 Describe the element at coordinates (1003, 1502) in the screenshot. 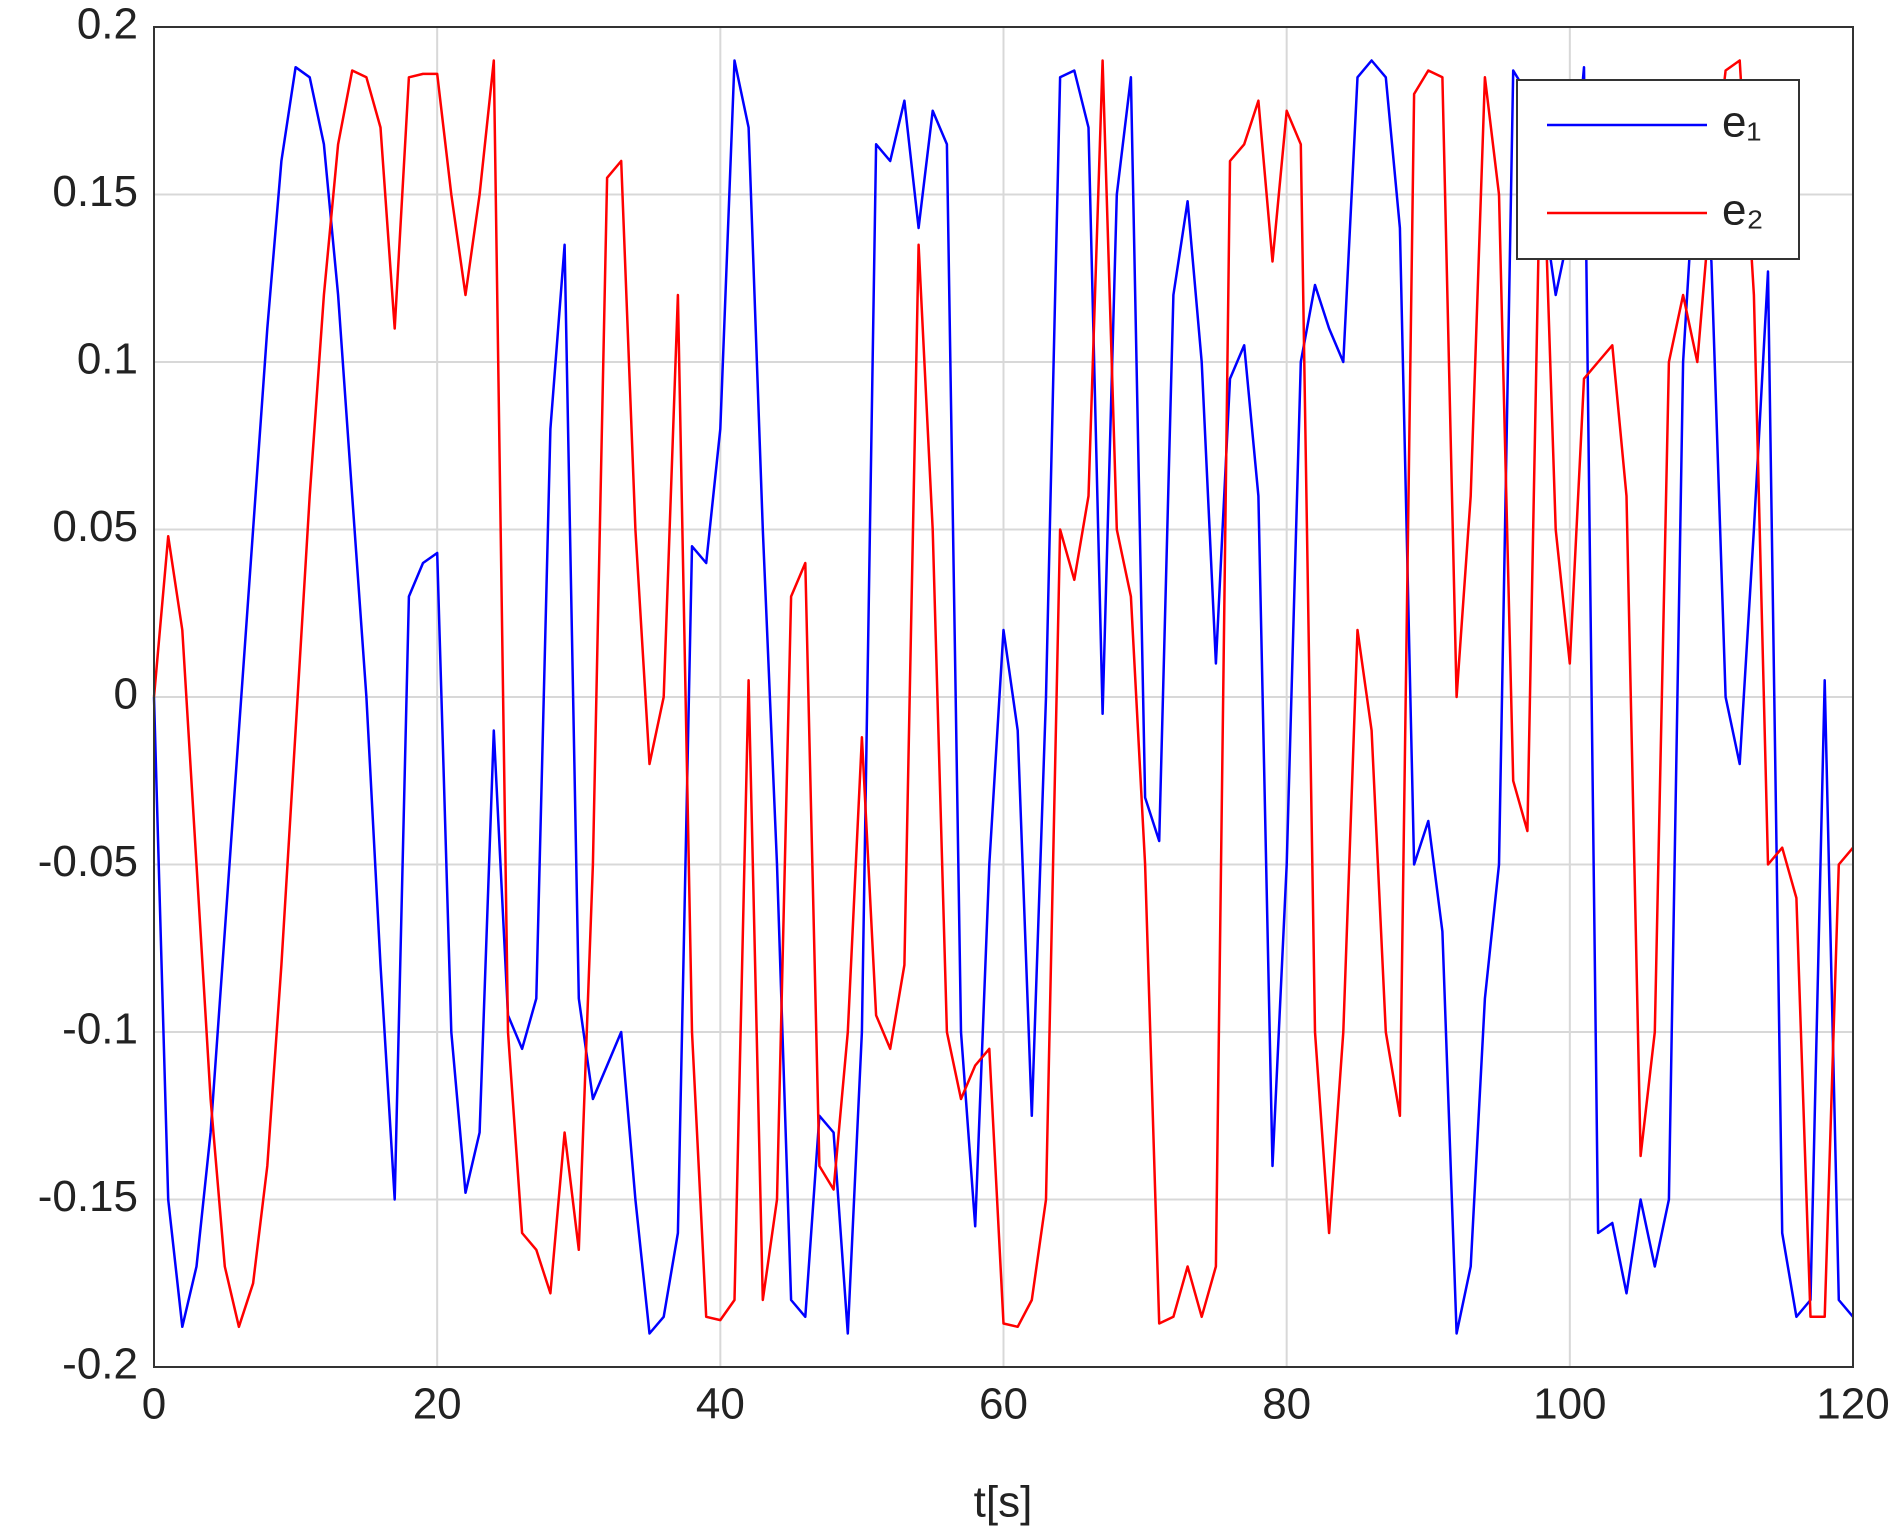

I see `x-axis-label: t[s]` at that location.